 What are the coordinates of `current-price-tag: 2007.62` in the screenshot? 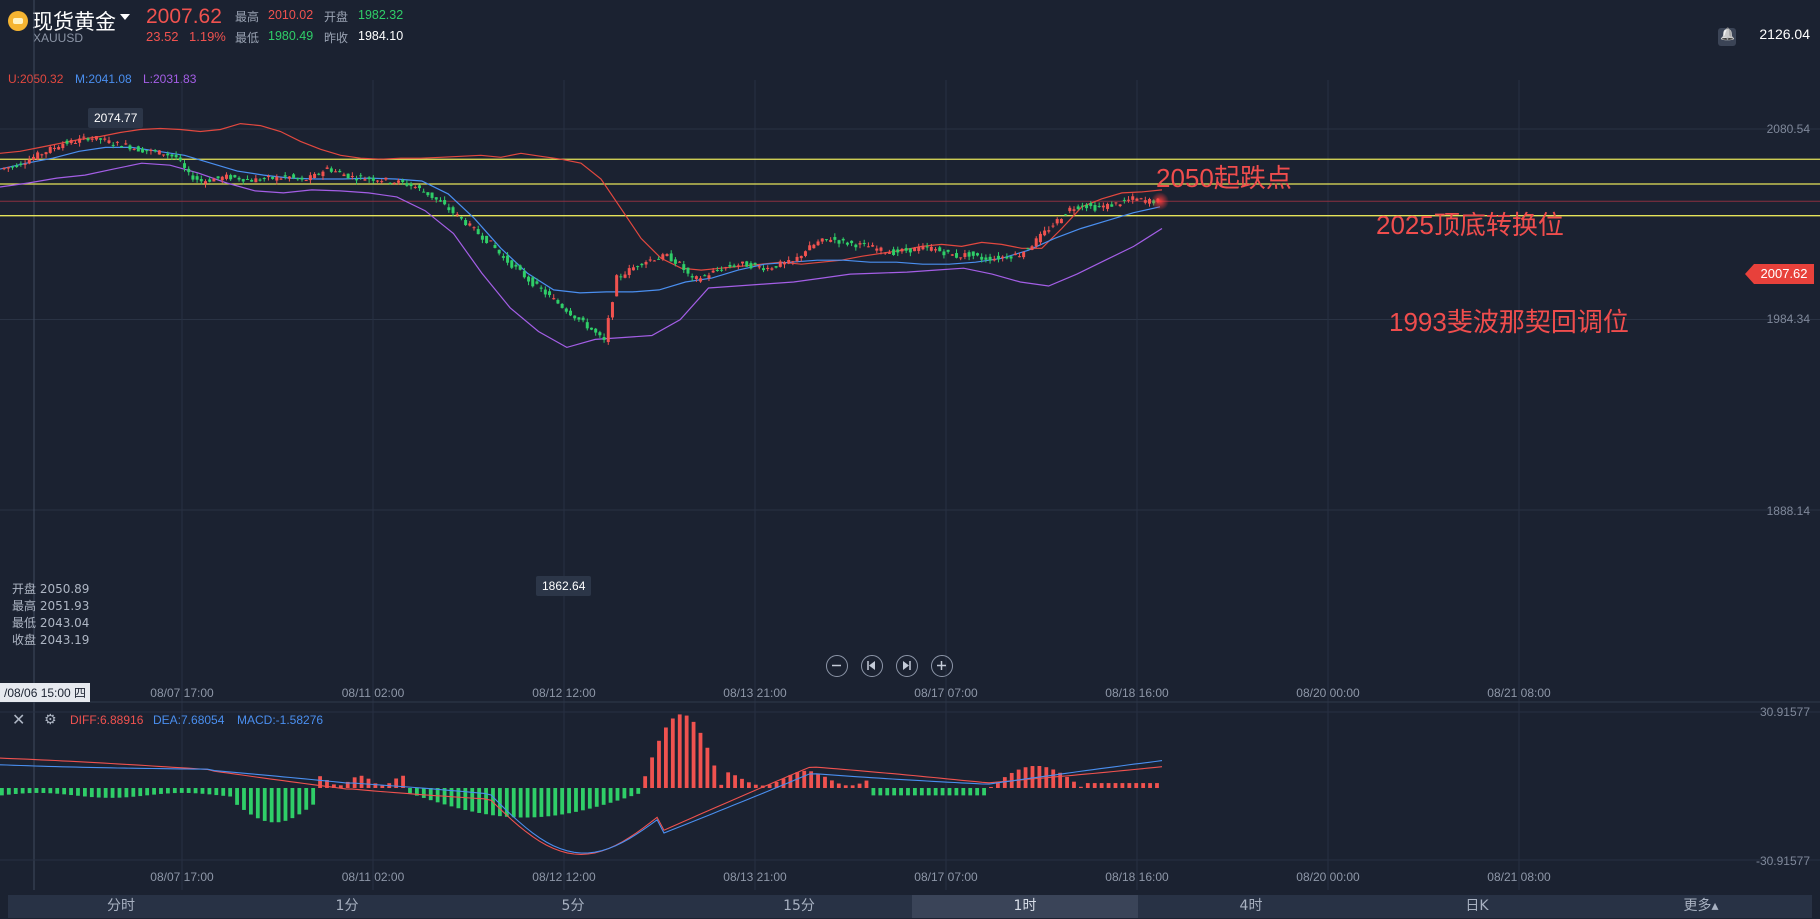 It's located at (1784, 274).